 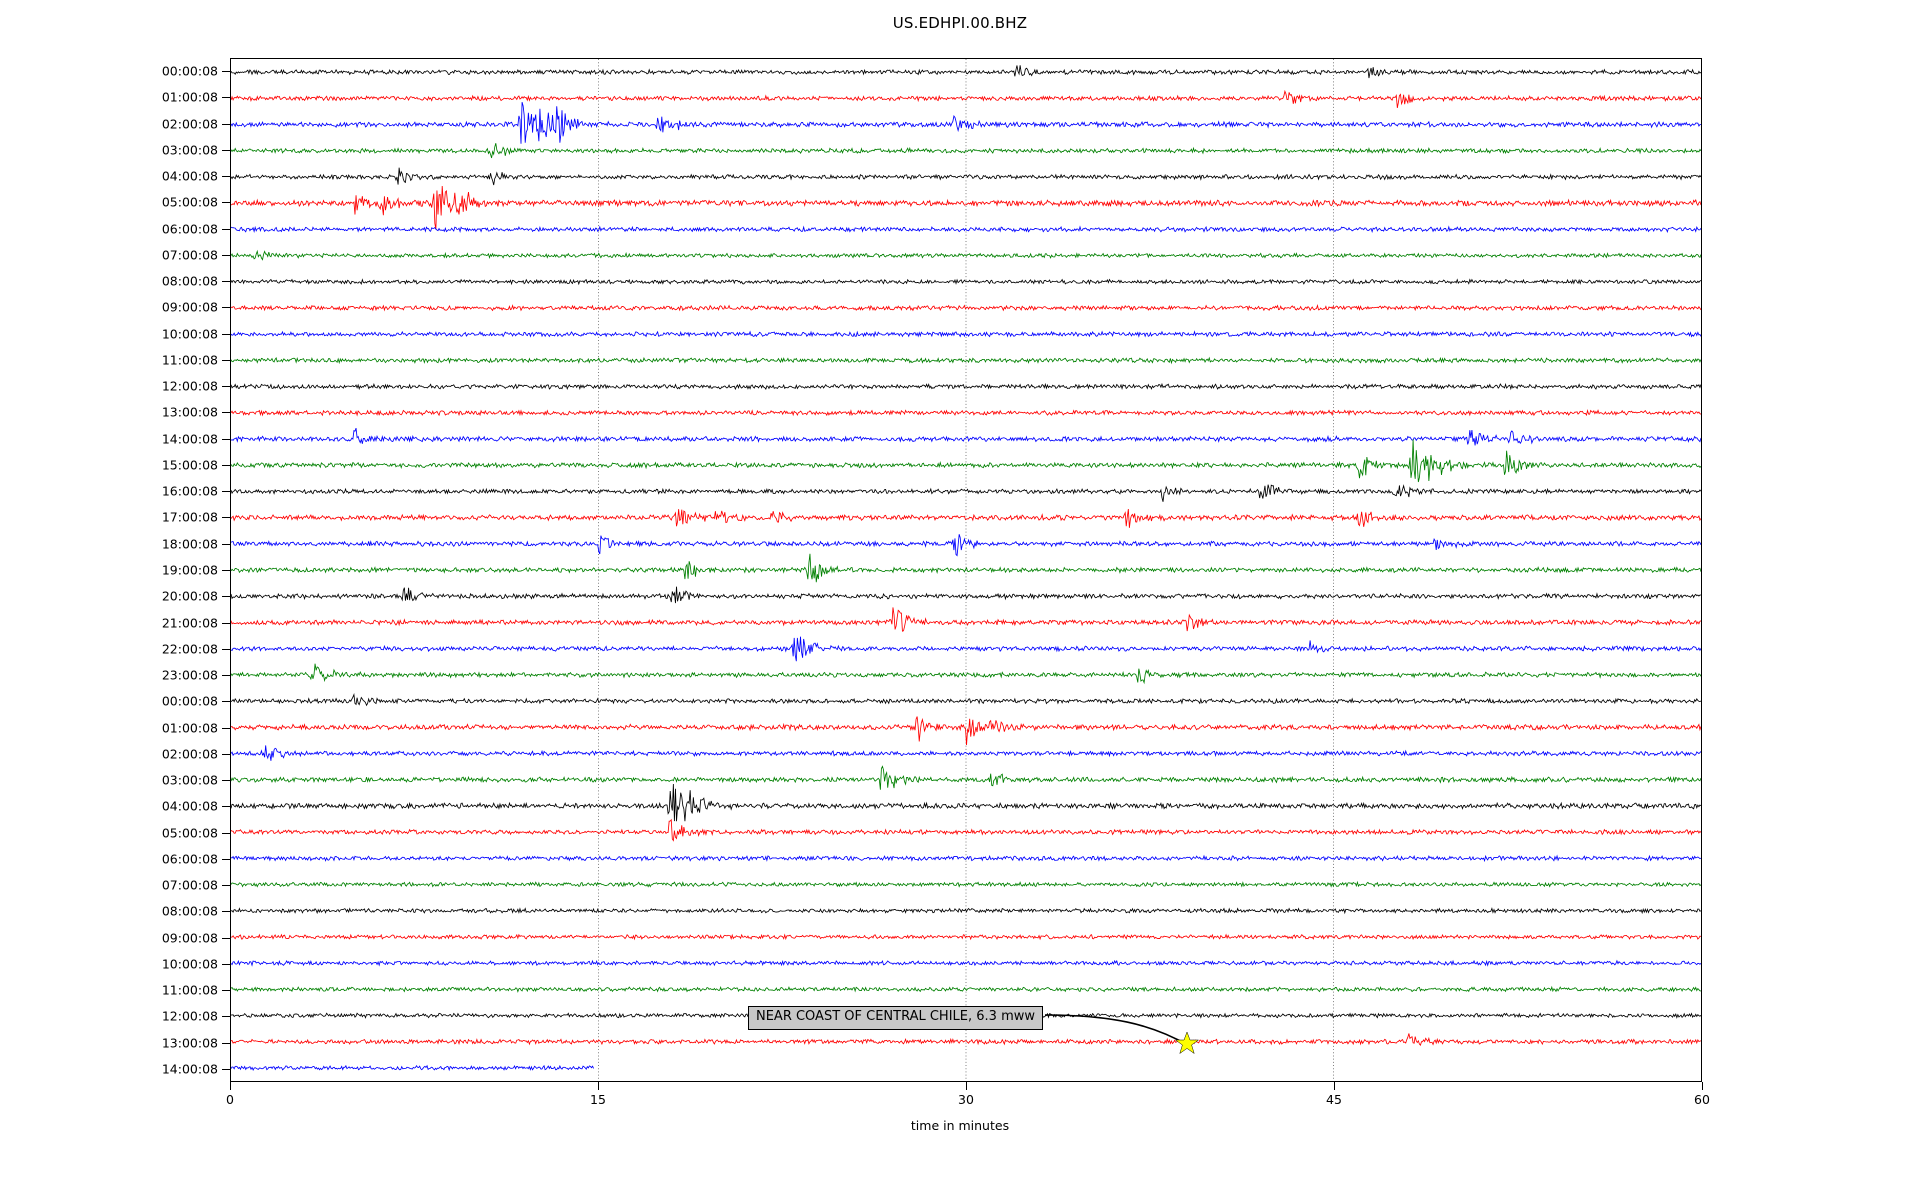 What do you see at coordinates (189, 281) in the screenshot?
I see `y-axis-tick-label: 08:00:08` at bounding box center [189, 281].